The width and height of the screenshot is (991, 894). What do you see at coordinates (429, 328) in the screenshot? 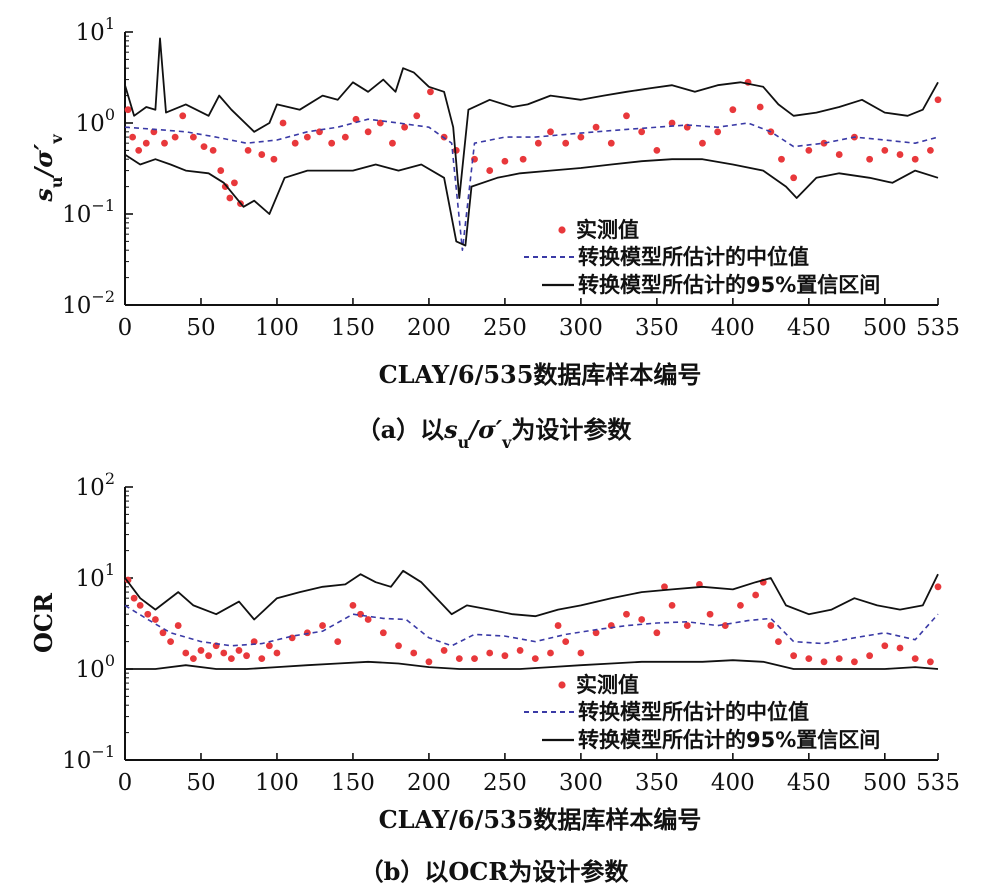
I see `x-tick-label: 200` at bounding box center [429, 328].